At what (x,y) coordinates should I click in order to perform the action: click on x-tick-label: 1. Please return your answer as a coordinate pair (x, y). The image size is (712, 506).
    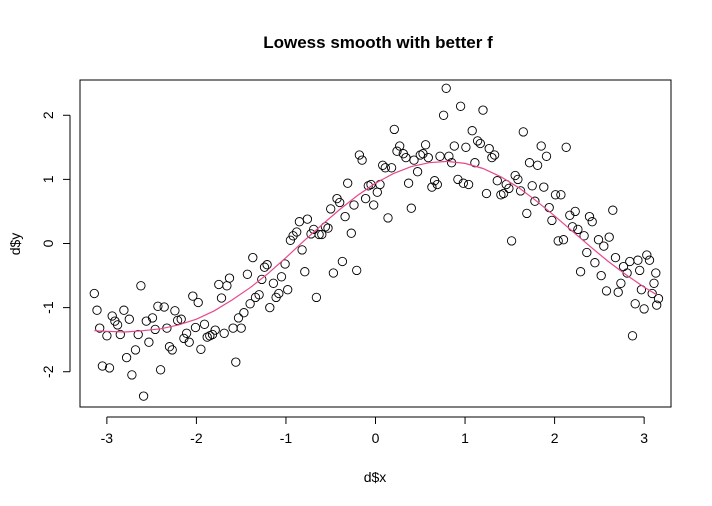
    Looking at the image, I should click on (465, 438).